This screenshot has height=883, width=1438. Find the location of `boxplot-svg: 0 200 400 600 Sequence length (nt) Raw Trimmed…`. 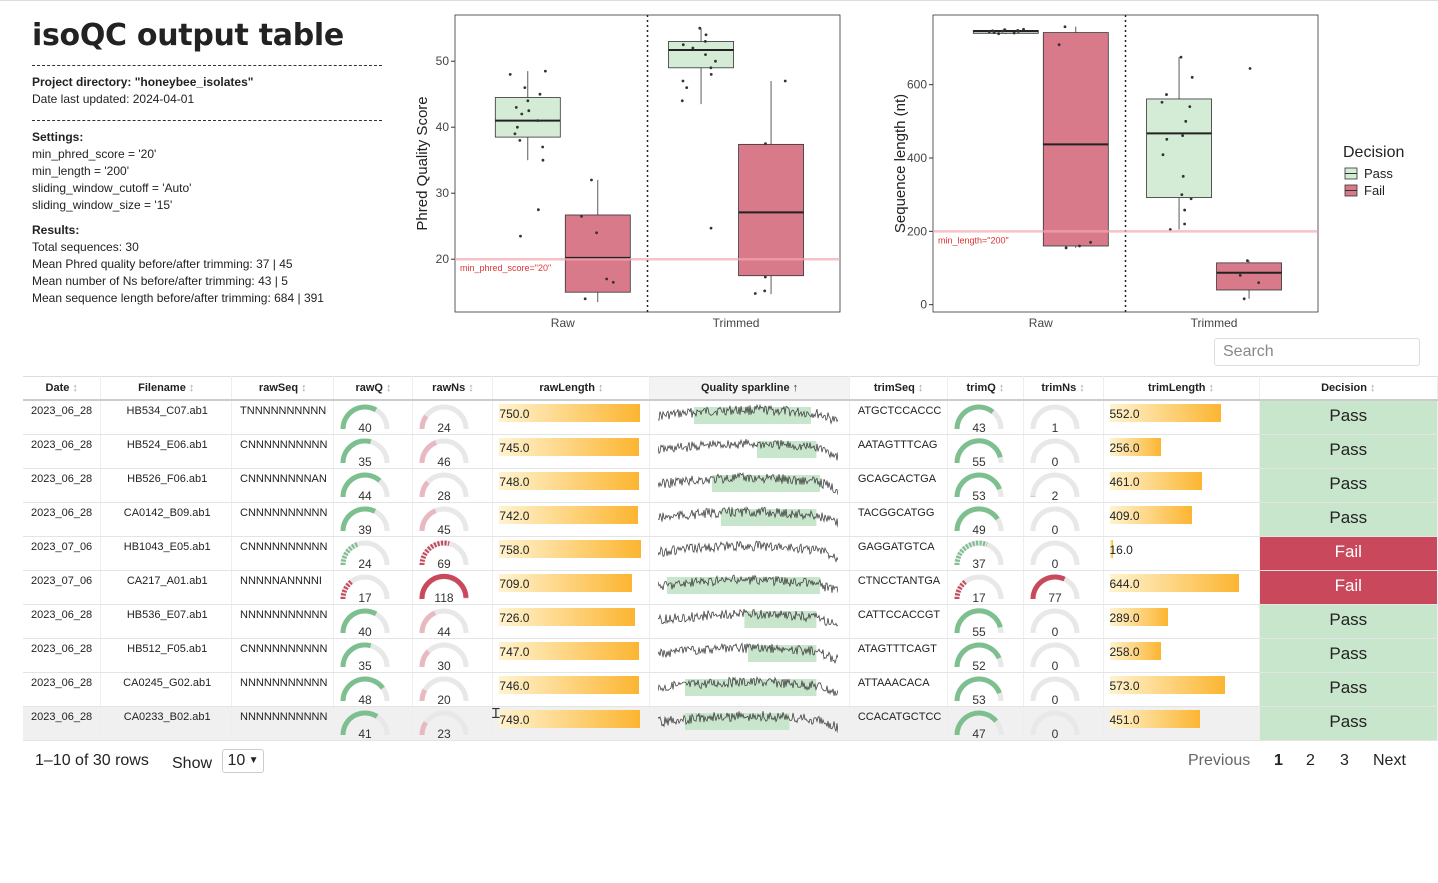

boxplot-svg: 0 200 400 600 Sequence length (nt) Raw Trimmed… is located at coordinates (1148, 172).